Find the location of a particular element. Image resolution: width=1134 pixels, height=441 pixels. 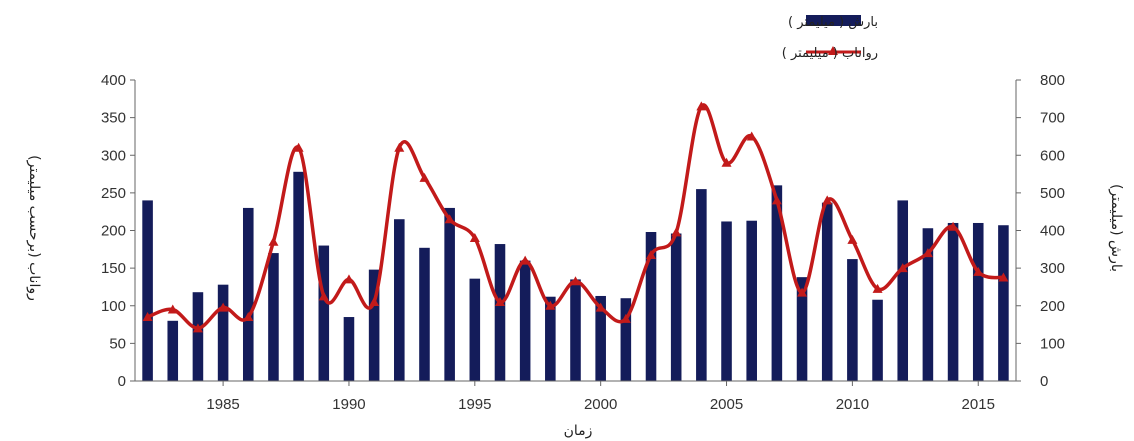

x-tick-label: 1985 is located at coordinates (222, 404).